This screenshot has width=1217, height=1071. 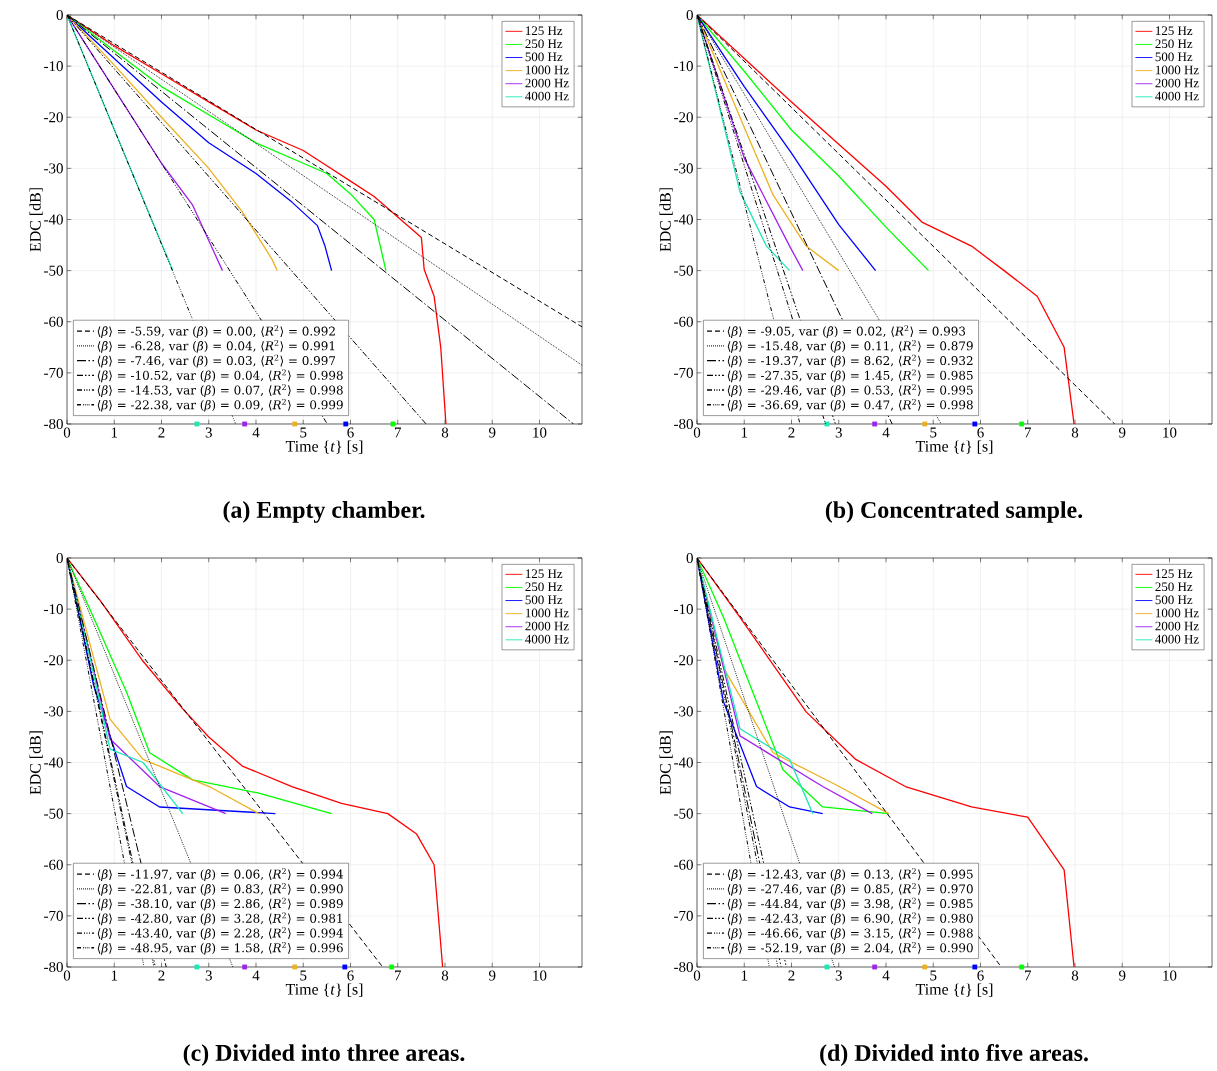 I want to click on legend-label: ⟨β⟩ = -12.43, var (β) = 0.13, ⟨R$^{2}$⟩ = 0.995, so click(x=850, y=874).